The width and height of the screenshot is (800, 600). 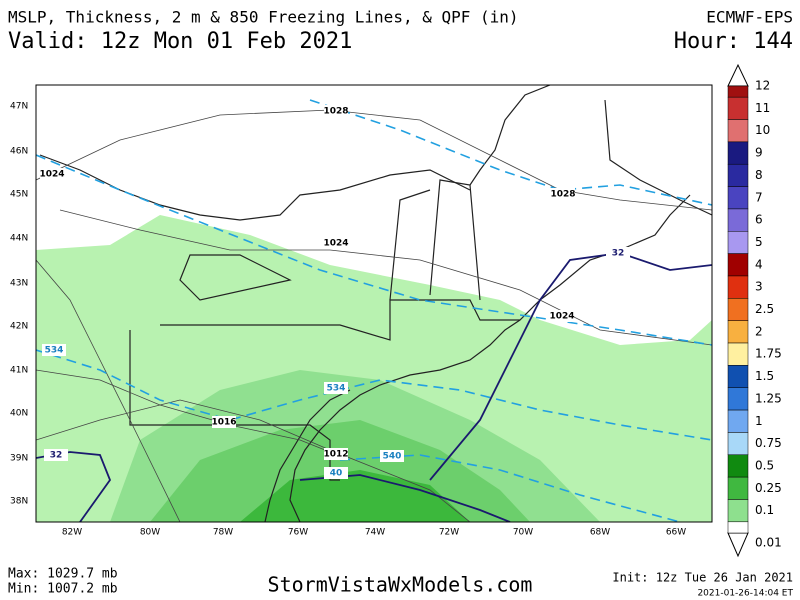 I want to click on lat-label: 47N, so click(x=19, y=107).